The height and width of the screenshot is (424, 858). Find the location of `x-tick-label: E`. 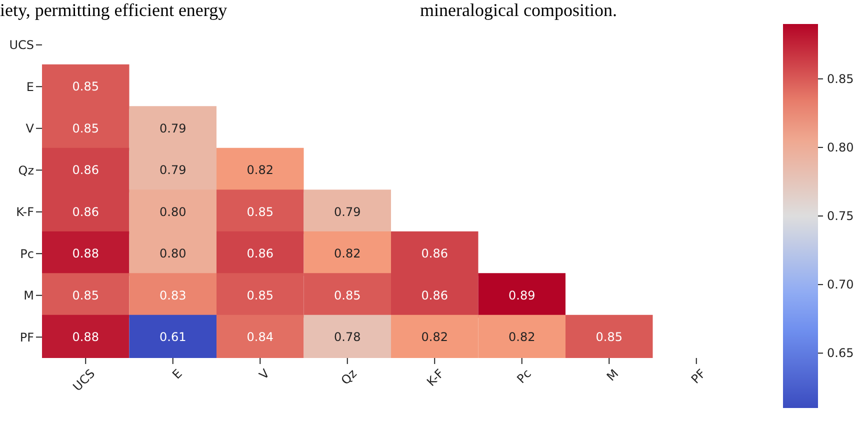

x-tick-label: E is located at coordinates (177, 374).